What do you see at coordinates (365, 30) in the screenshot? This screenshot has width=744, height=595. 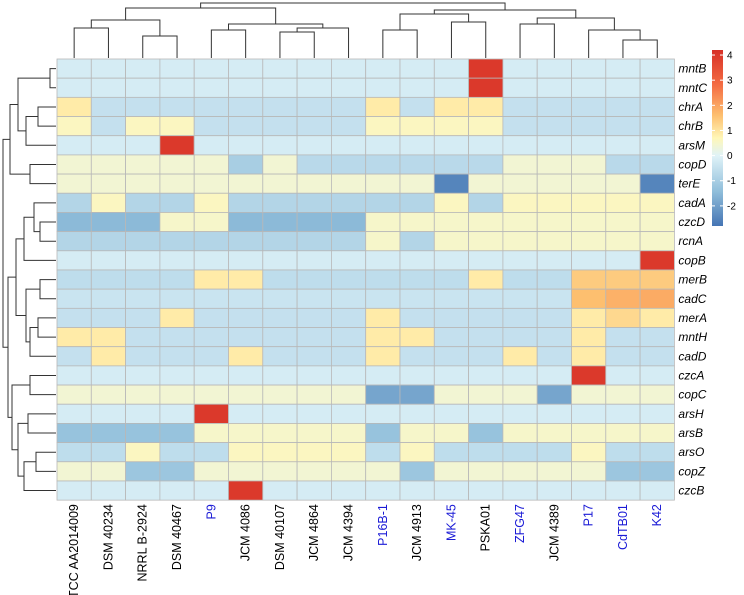 I see `column-dendrogram` at bounding box center [365, 30].